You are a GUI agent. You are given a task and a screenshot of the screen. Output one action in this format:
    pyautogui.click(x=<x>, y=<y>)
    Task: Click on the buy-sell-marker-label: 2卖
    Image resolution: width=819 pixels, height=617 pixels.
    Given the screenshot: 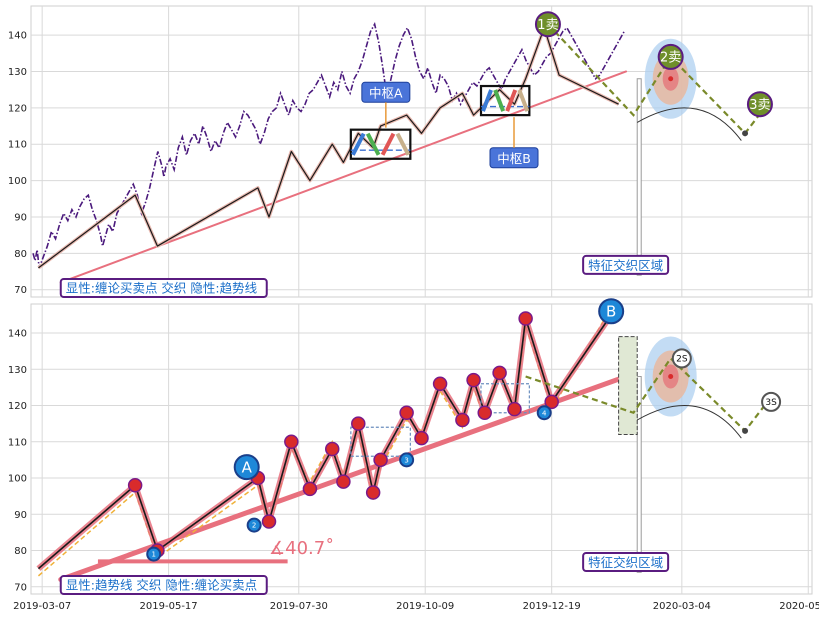 What is the action you would take?
    pyautogui.click(x=670, y=58)
    